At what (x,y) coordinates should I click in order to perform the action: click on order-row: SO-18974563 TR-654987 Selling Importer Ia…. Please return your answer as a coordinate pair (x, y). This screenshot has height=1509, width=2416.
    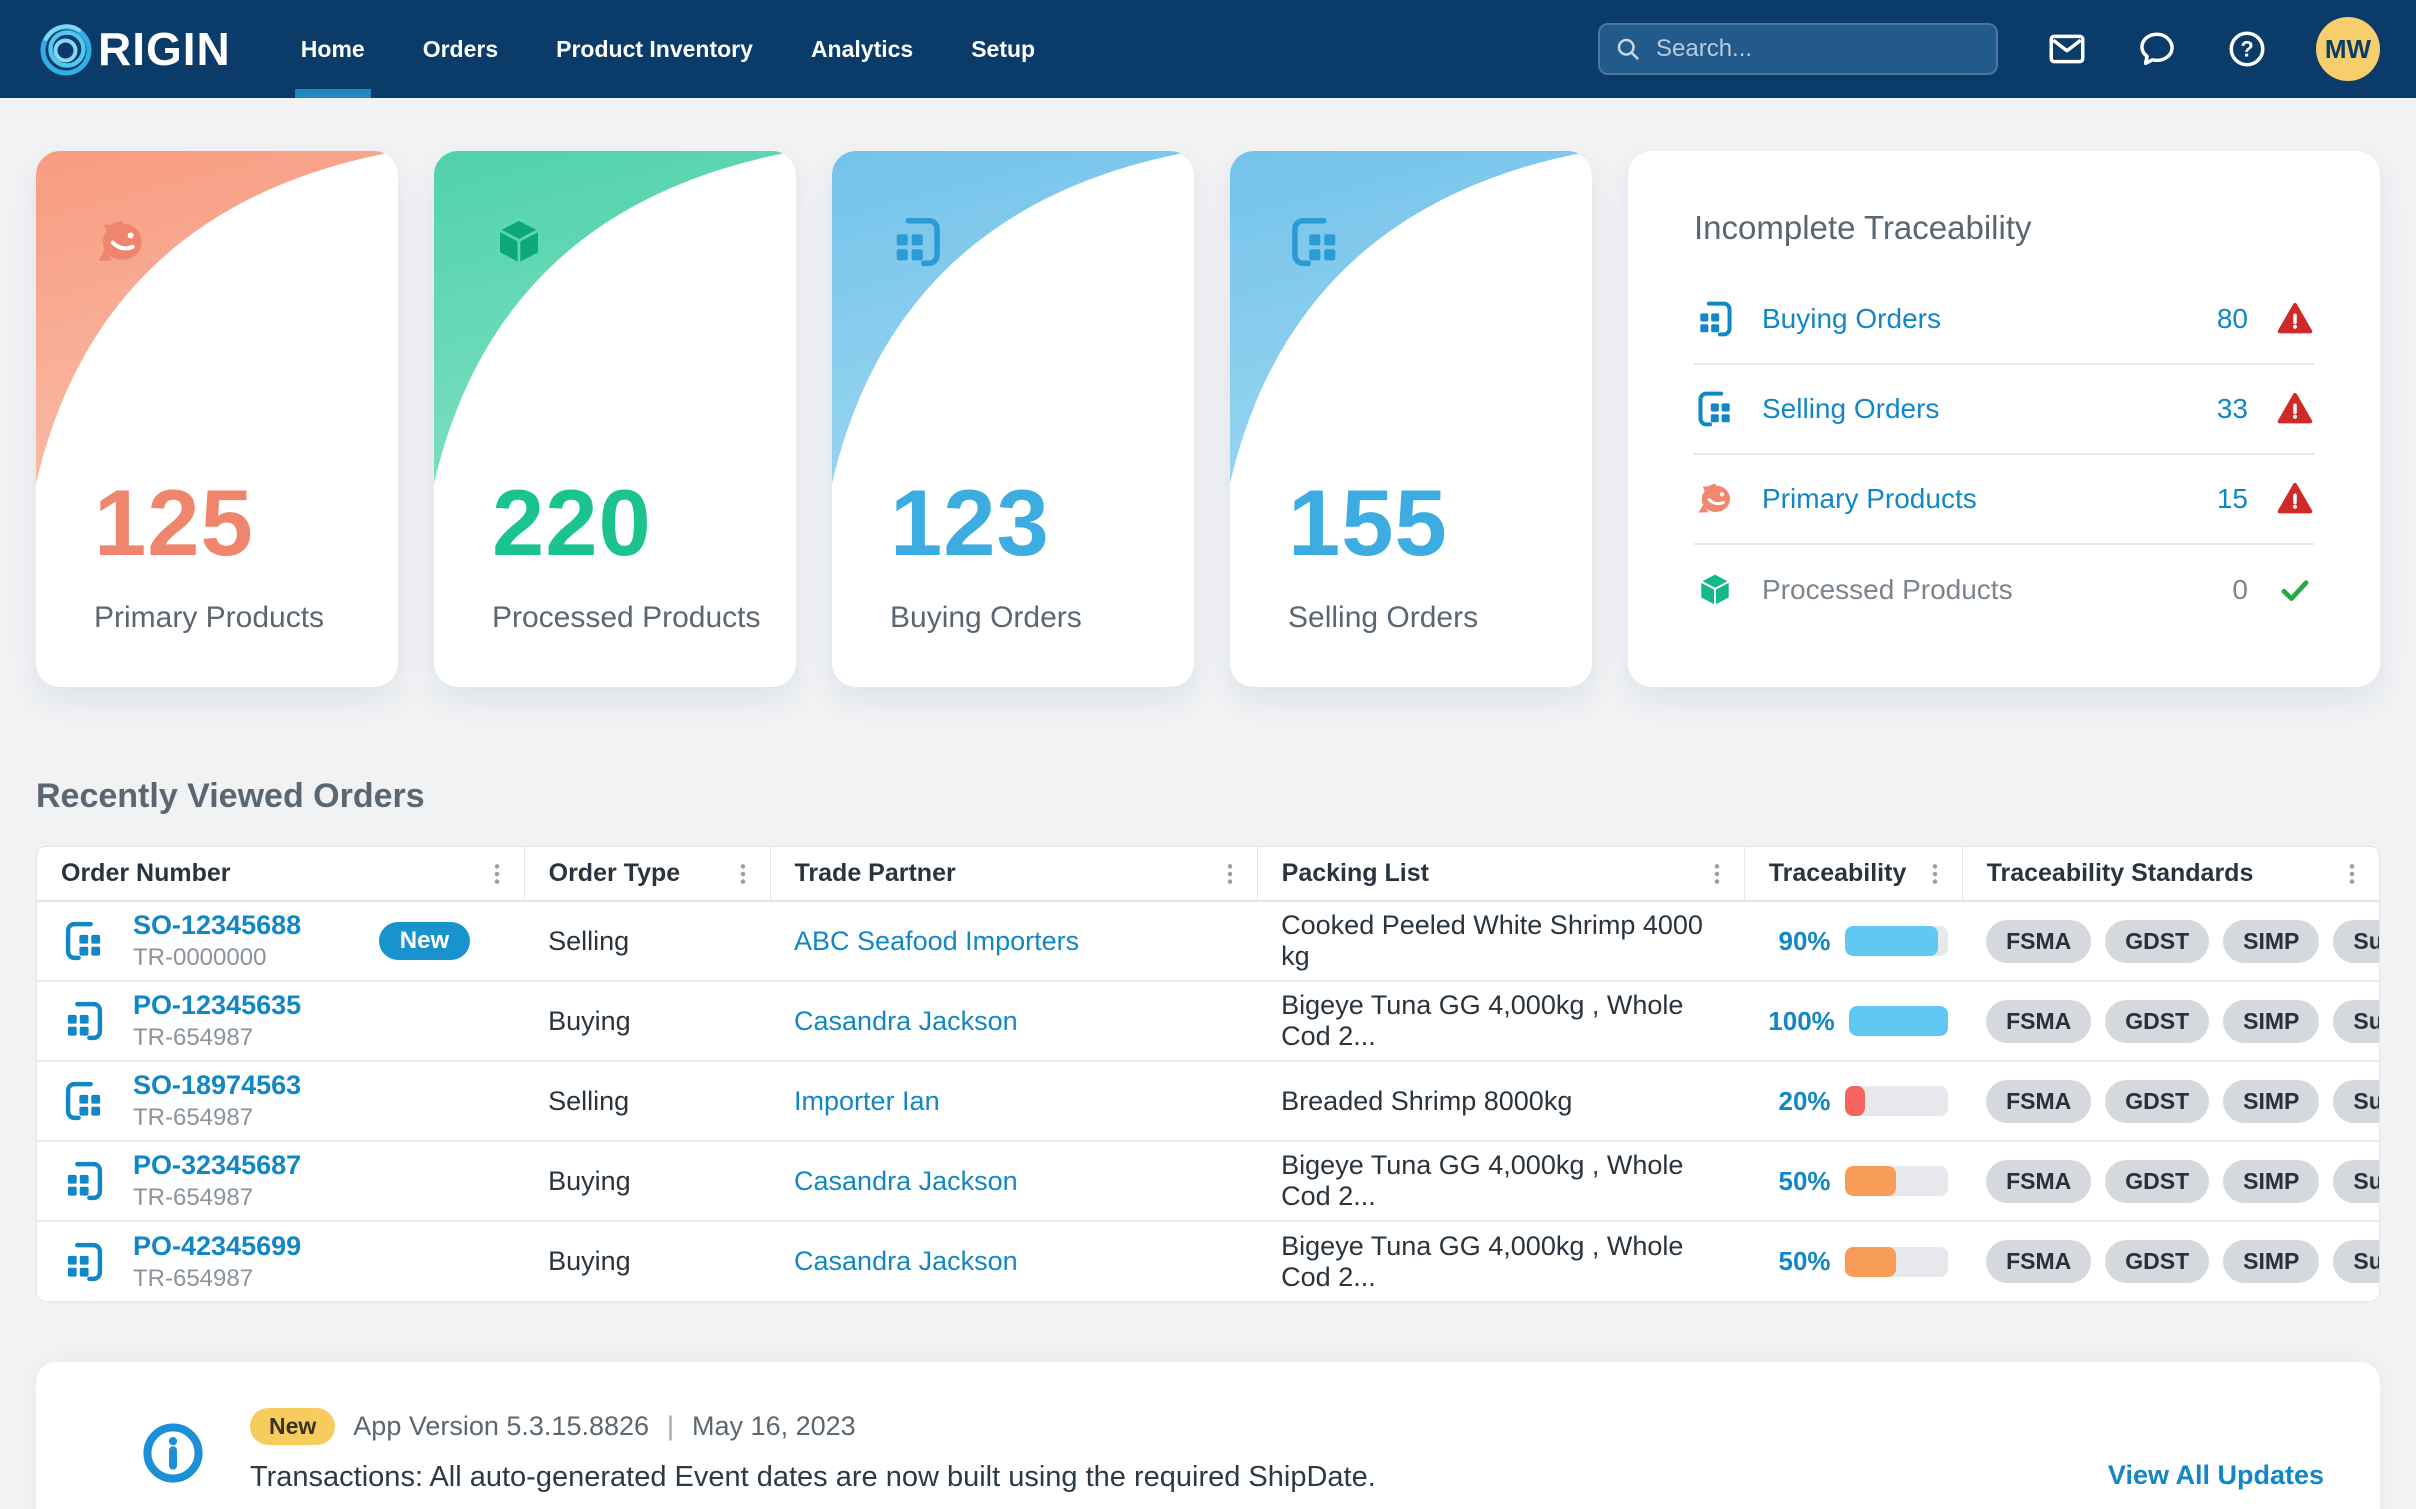
    Looking at the image, I should click on (1208, 1101).